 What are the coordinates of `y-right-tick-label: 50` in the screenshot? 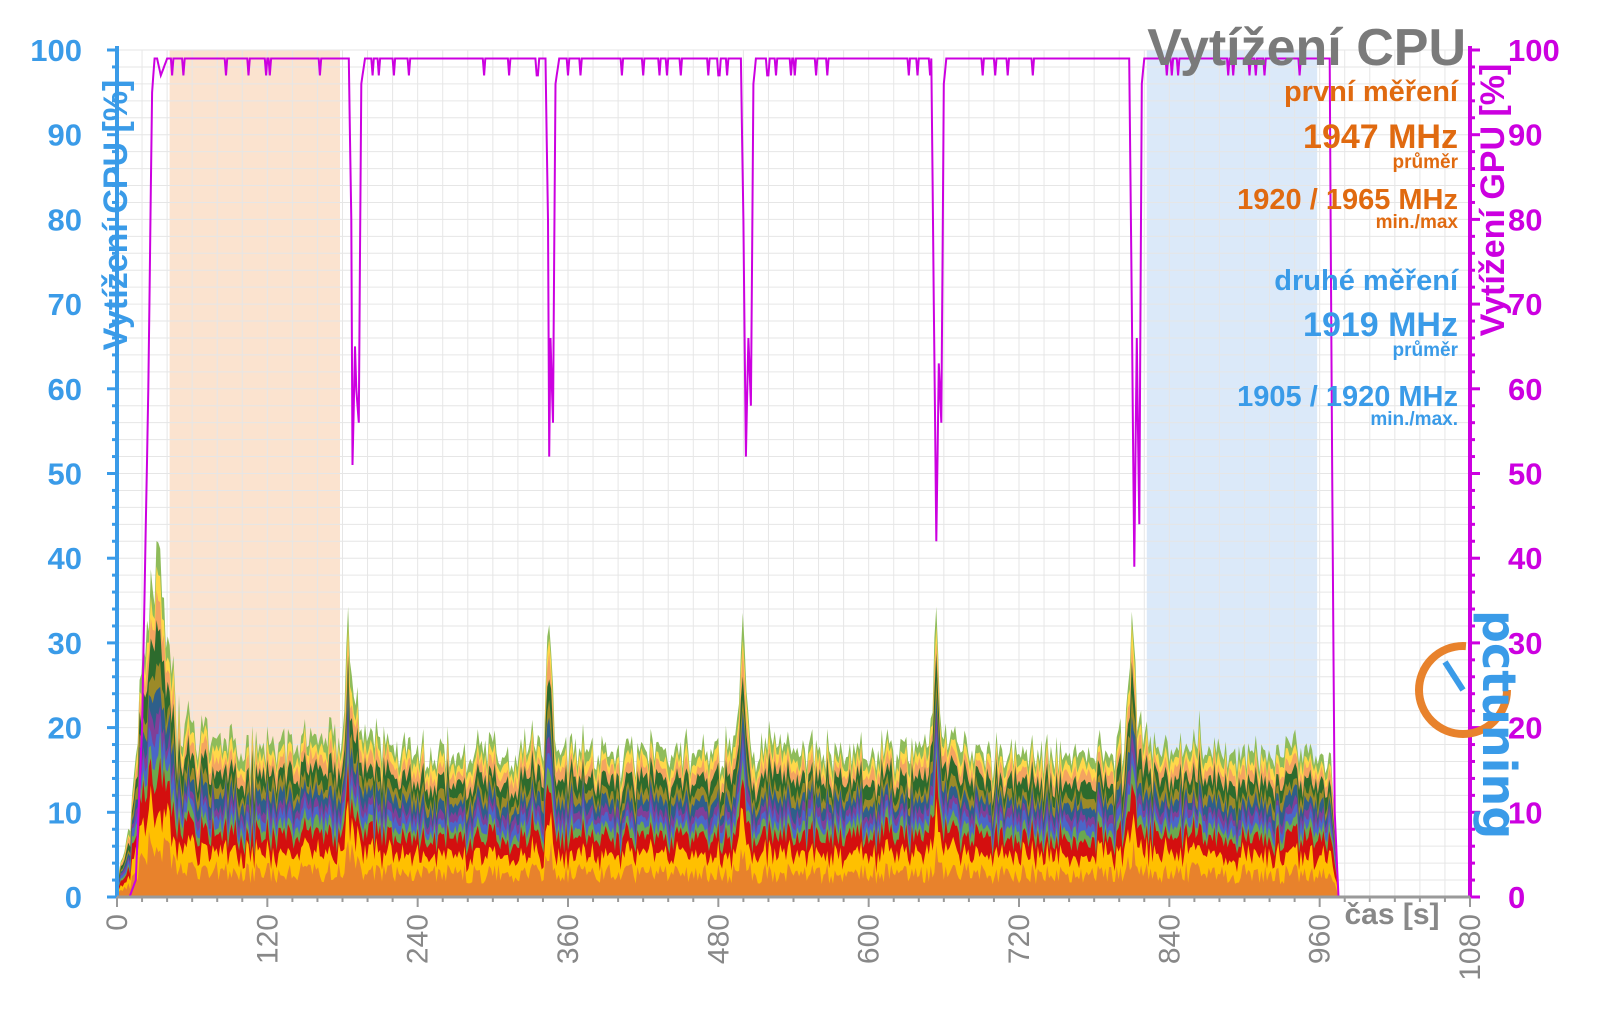 It's located at (1525, 474).